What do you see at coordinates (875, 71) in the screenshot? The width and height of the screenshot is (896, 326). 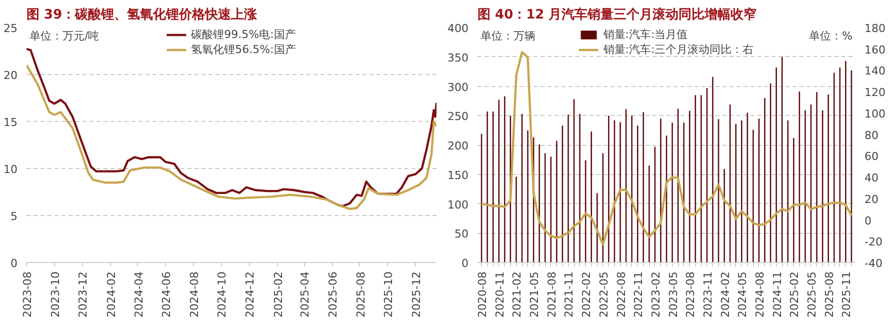 I see `y2-tick-label: 140` at bounding box center [875, 71].